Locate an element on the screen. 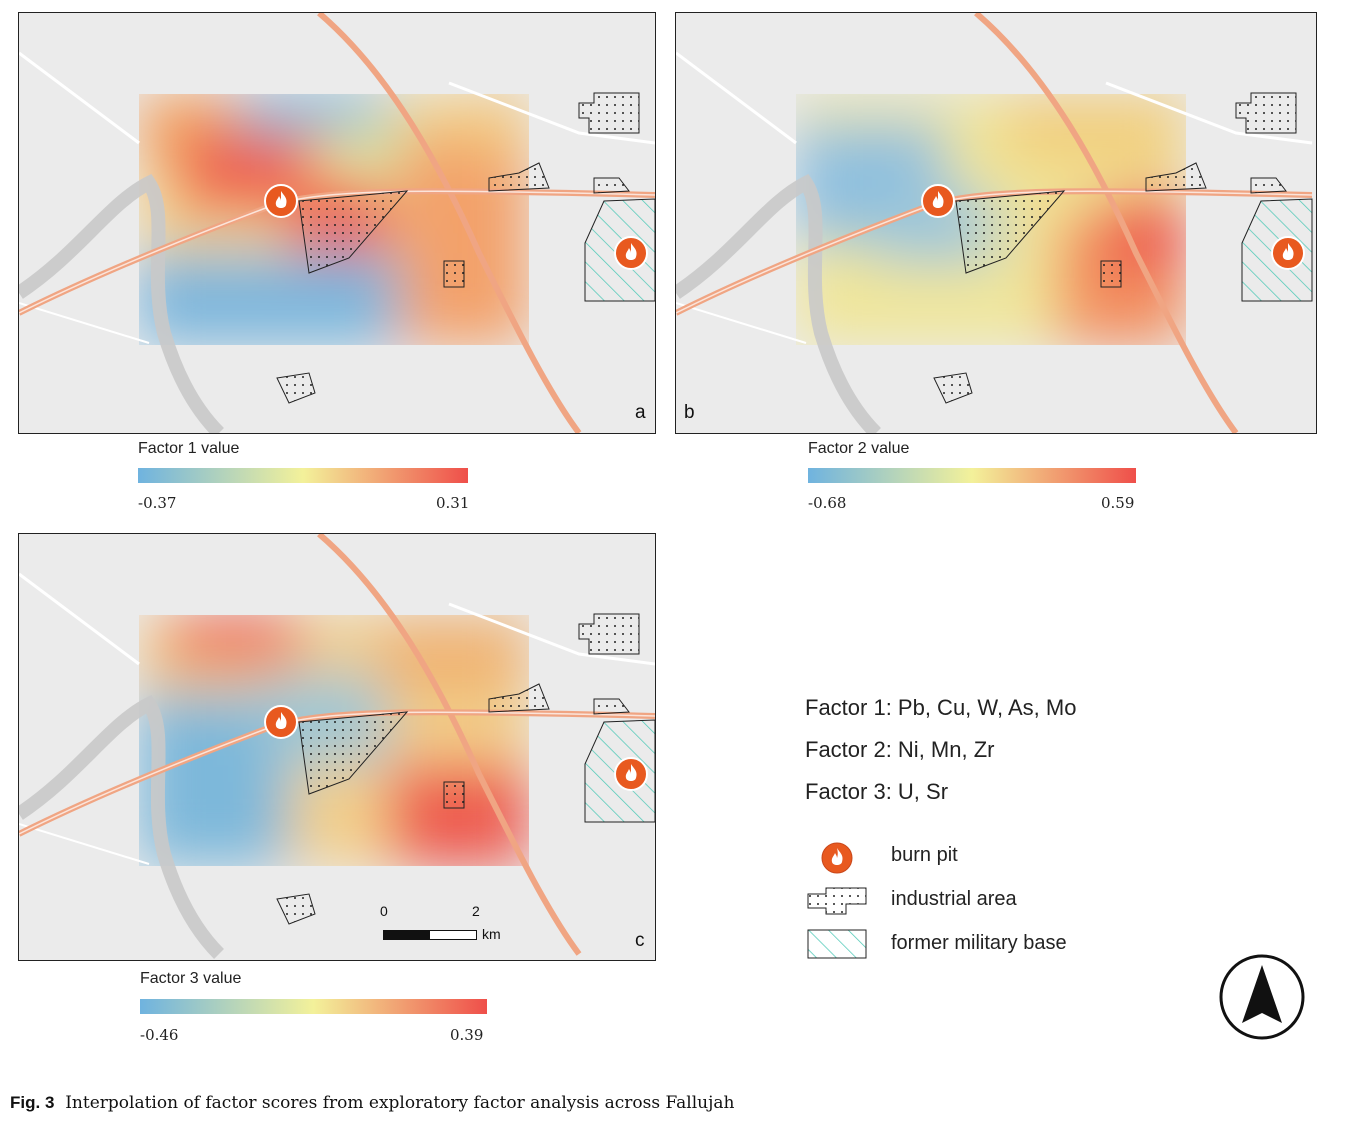 Image resolution: width=1354 pixels, height=1124 pixels. legend-title-a: Factor 1 value is located at coordinates (189, 448).